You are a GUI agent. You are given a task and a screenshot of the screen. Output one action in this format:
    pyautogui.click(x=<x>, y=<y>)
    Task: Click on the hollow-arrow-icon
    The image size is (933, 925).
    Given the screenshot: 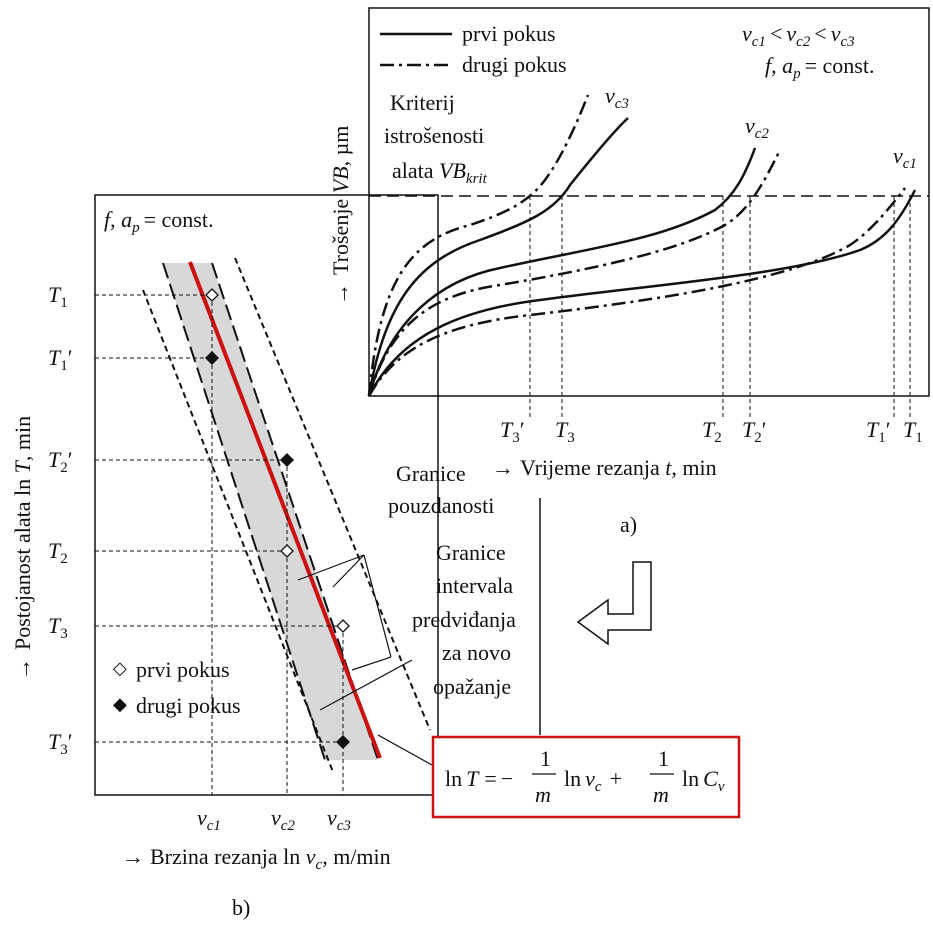 What is the action you would take?
    pyautogui.click(x=614, y=603)
    